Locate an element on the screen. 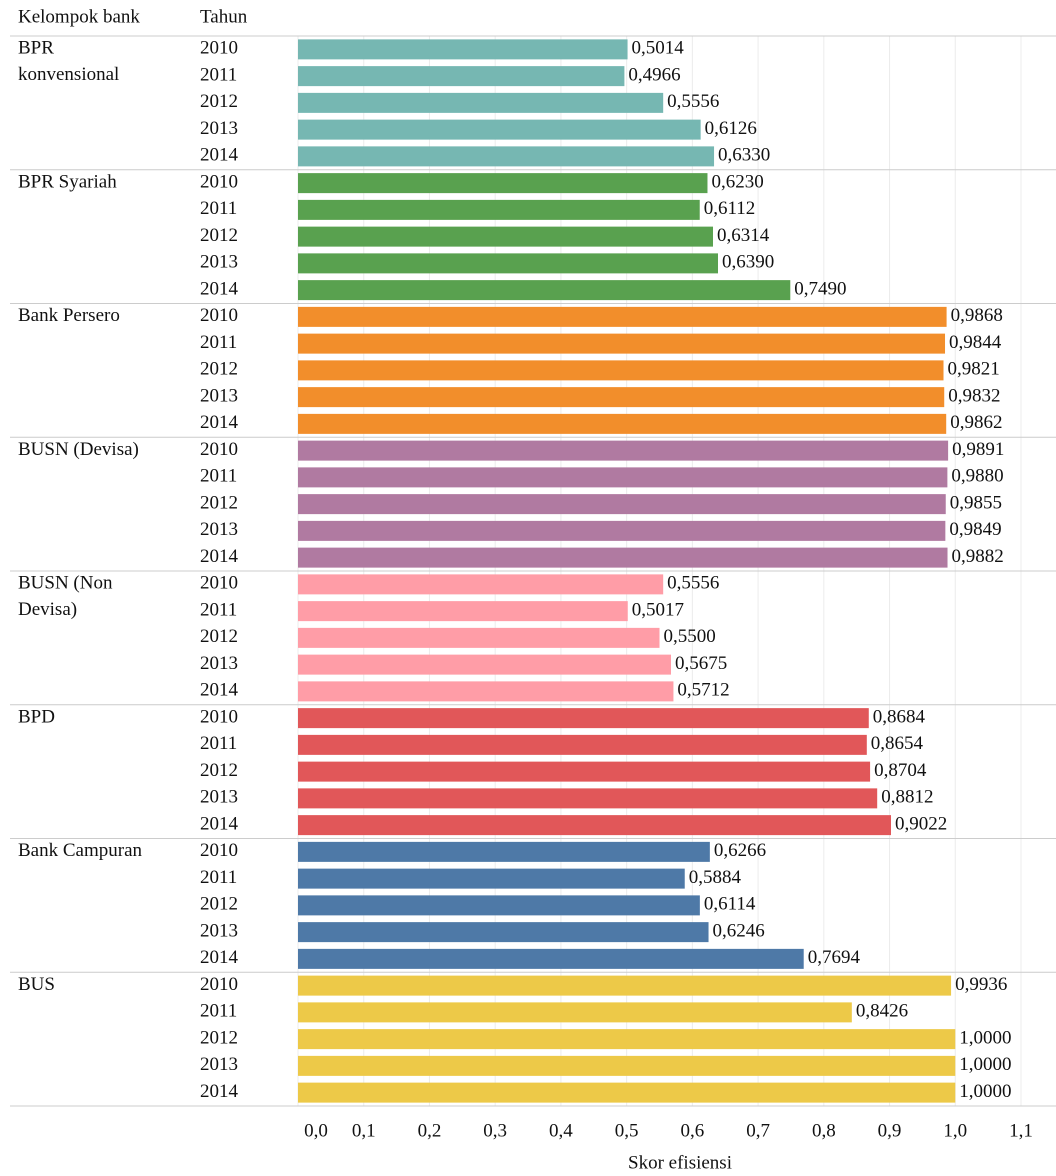 The width and height of the screenshot is (1056, 1176). x-tick-label: 0,0 is located at coordinates (316, 1130).